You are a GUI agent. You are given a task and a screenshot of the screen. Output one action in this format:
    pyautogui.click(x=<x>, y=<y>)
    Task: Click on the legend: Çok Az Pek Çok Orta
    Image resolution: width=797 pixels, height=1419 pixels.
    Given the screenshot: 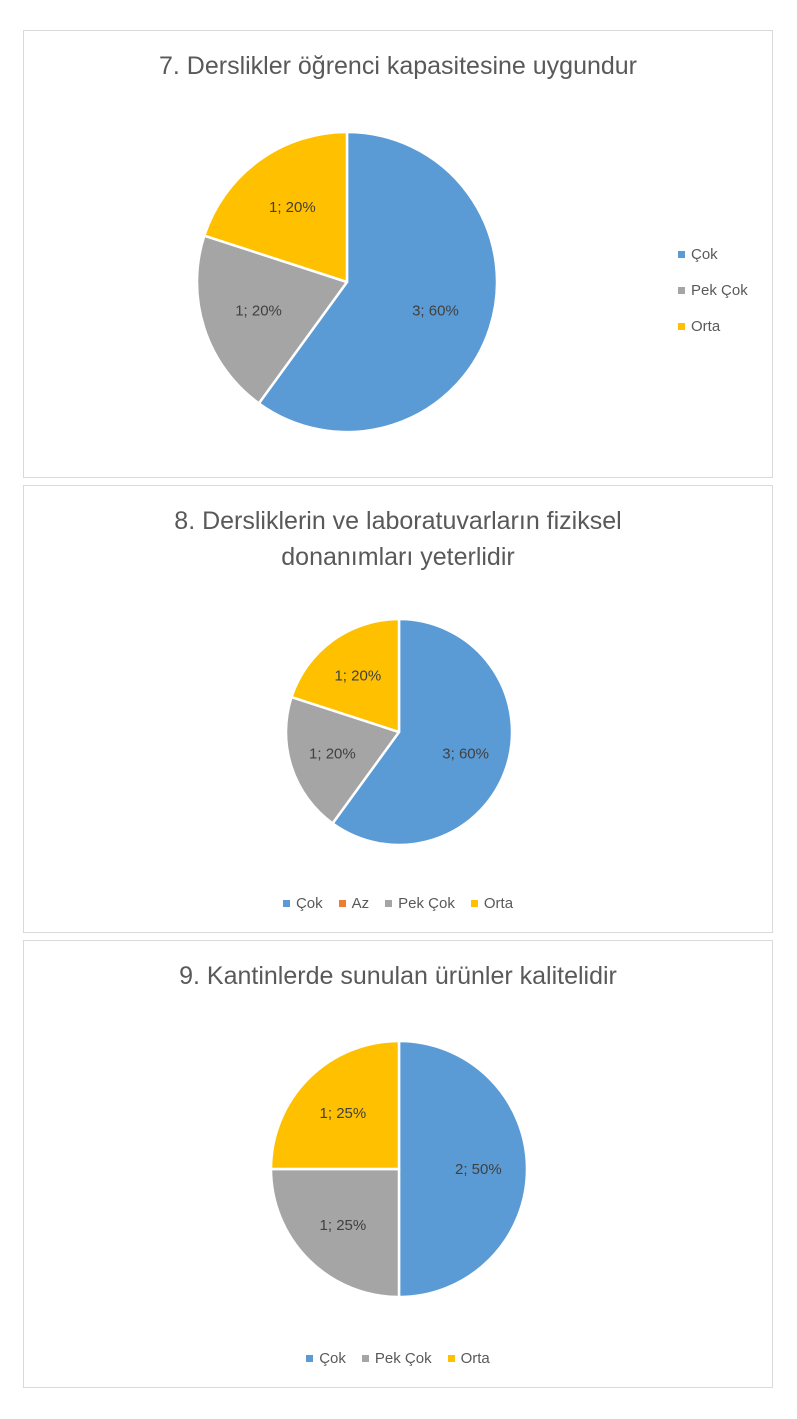 What is the action you would take?
    pyautogui.click(x=398, y=903)
    